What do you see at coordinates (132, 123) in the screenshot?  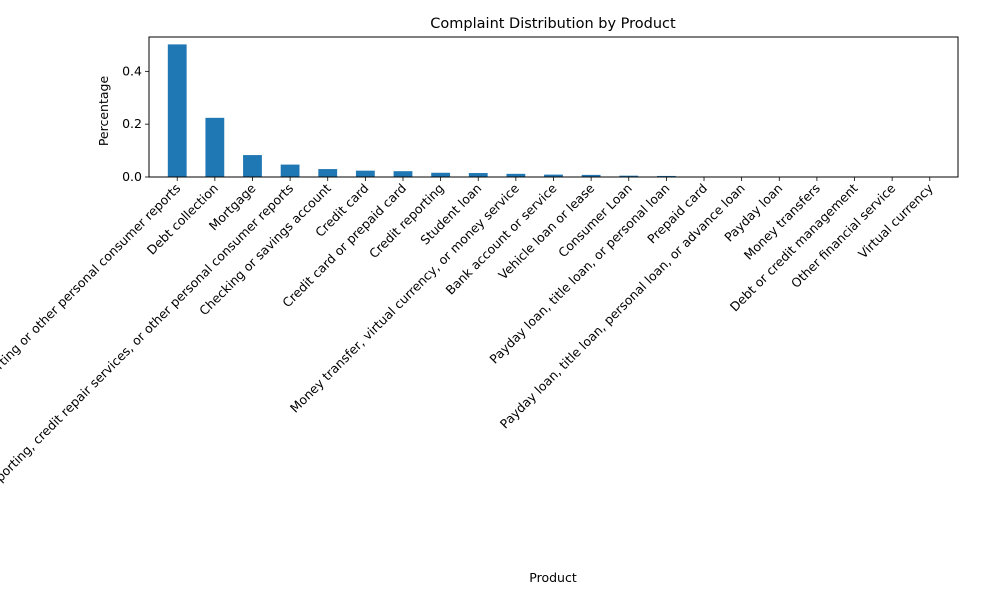 I see `y-tick-label-1: 0.2` at bounding box center [132, 123].